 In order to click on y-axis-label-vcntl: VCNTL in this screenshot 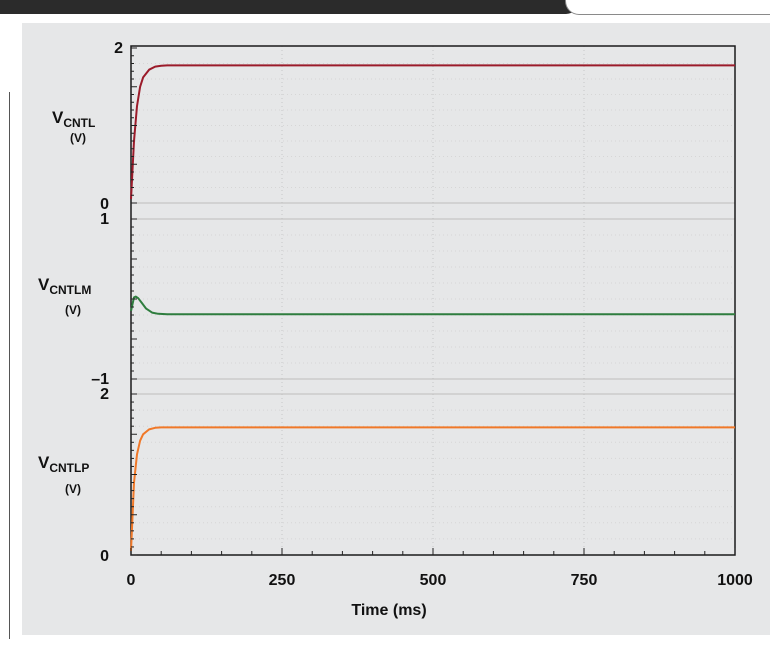, I will do `click(73, 119)`.